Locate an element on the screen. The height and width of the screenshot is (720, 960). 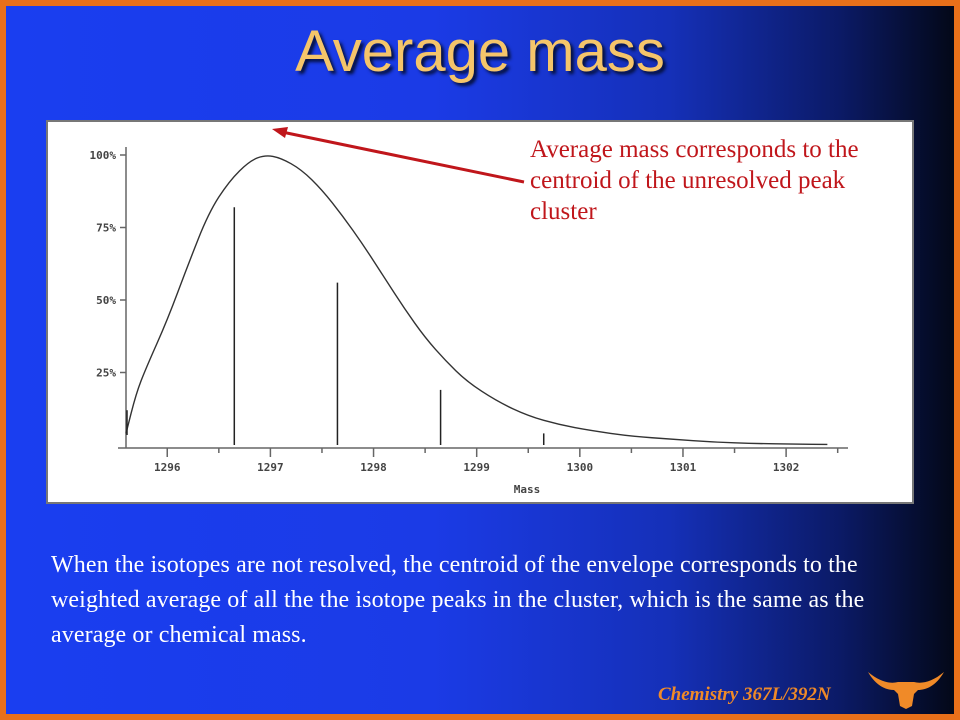
course-footer: Chemistry 367L/392N is located at coordinates (744, 694).